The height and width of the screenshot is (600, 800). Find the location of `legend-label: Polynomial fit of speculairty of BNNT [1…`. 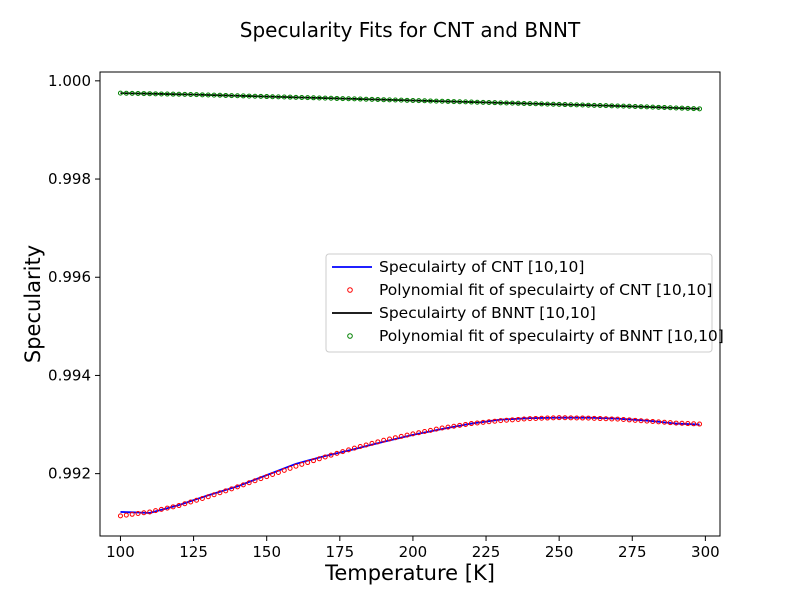

legend-label: Polynomial fit of speculairty of BNNT [1… is located at coordinates (551, 336).